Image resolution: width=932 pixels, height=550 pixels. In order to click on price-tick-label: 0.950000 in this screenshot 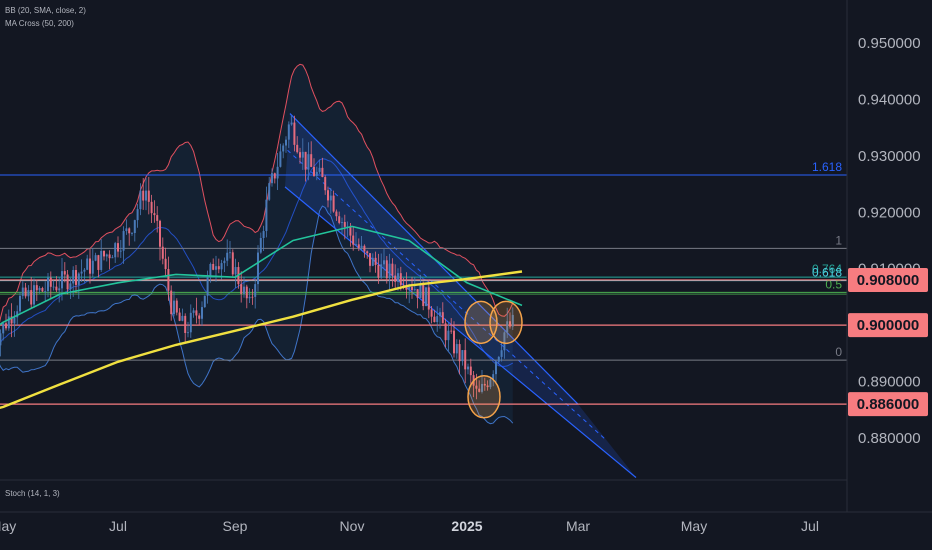, I will do `click(889, 43)`.